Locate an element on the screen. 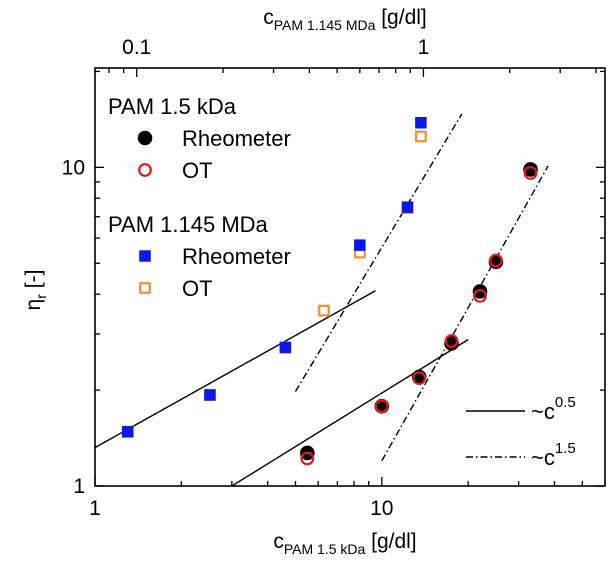 The height and width of the screenshot is (563, 608). x-bottom-tick-label: 10 is located at coordinates (381, 508).